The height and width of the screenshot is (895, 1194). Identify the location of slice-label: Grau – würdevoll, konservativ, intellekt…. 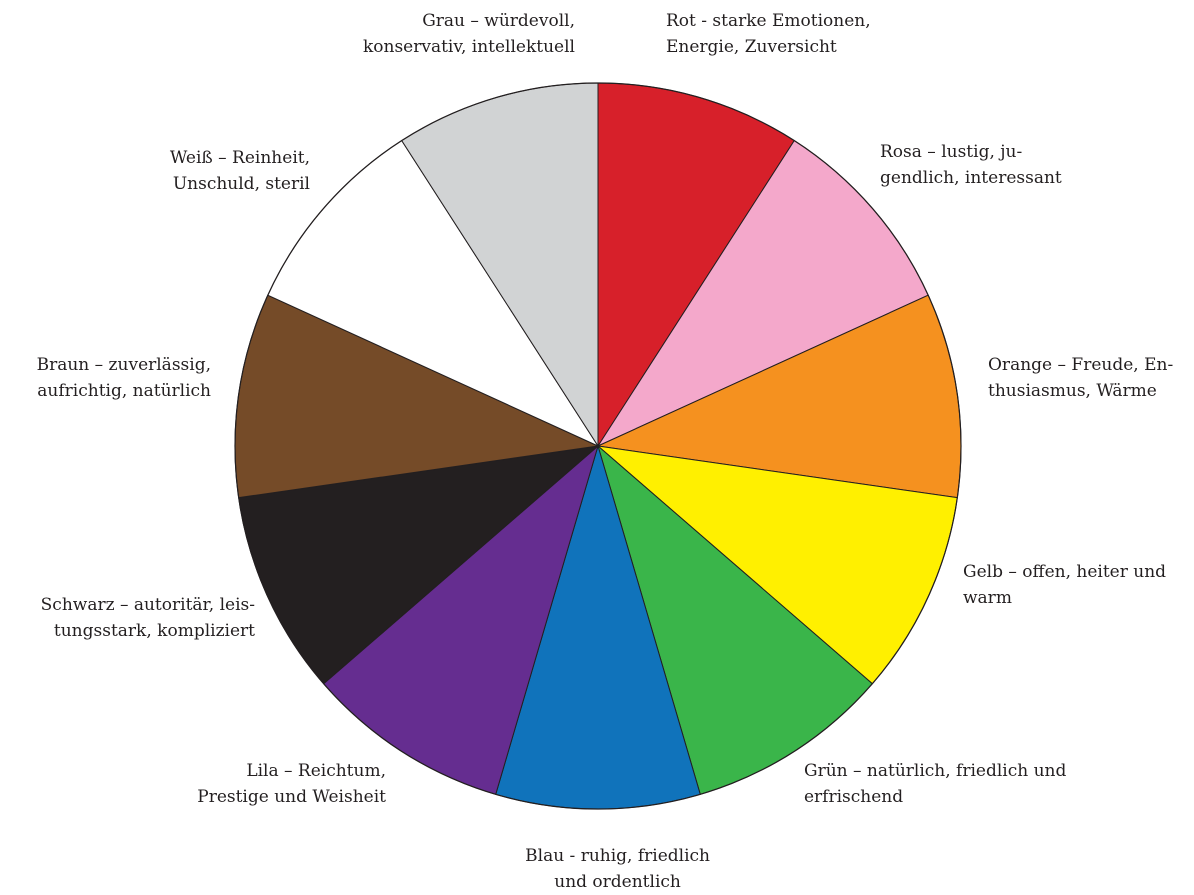
(468, 34).